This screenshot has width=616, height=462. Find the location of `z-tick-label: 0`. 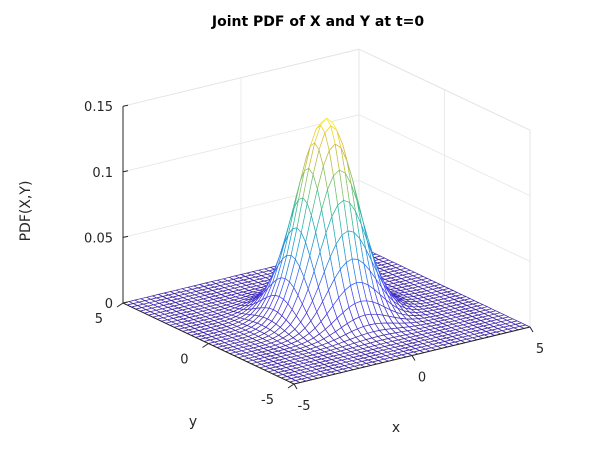

z-tick-label: 0 is located at coordinates (109, 304).